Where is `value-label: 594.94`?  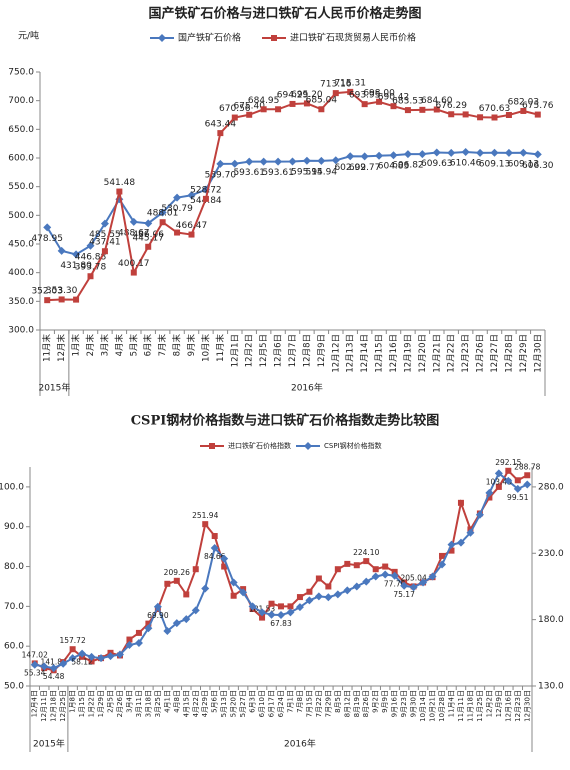 value-label: 594.94 is located at coordinates (322, 172).